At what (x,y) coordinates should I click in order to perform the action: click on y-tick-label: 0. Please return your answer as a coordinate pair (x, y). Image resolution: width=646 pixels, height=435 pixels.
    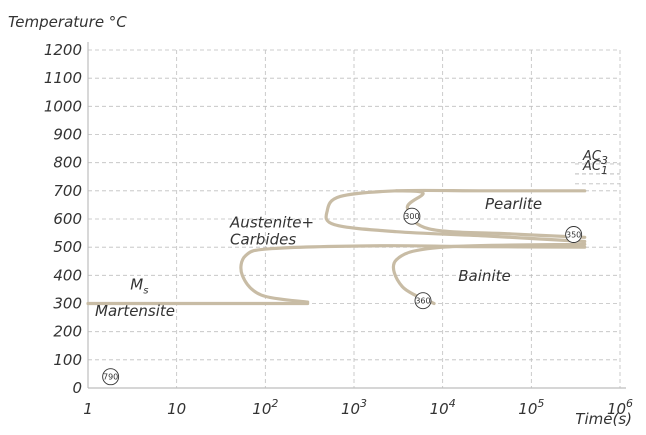
    Looking at the image, I should click on (77, 388).